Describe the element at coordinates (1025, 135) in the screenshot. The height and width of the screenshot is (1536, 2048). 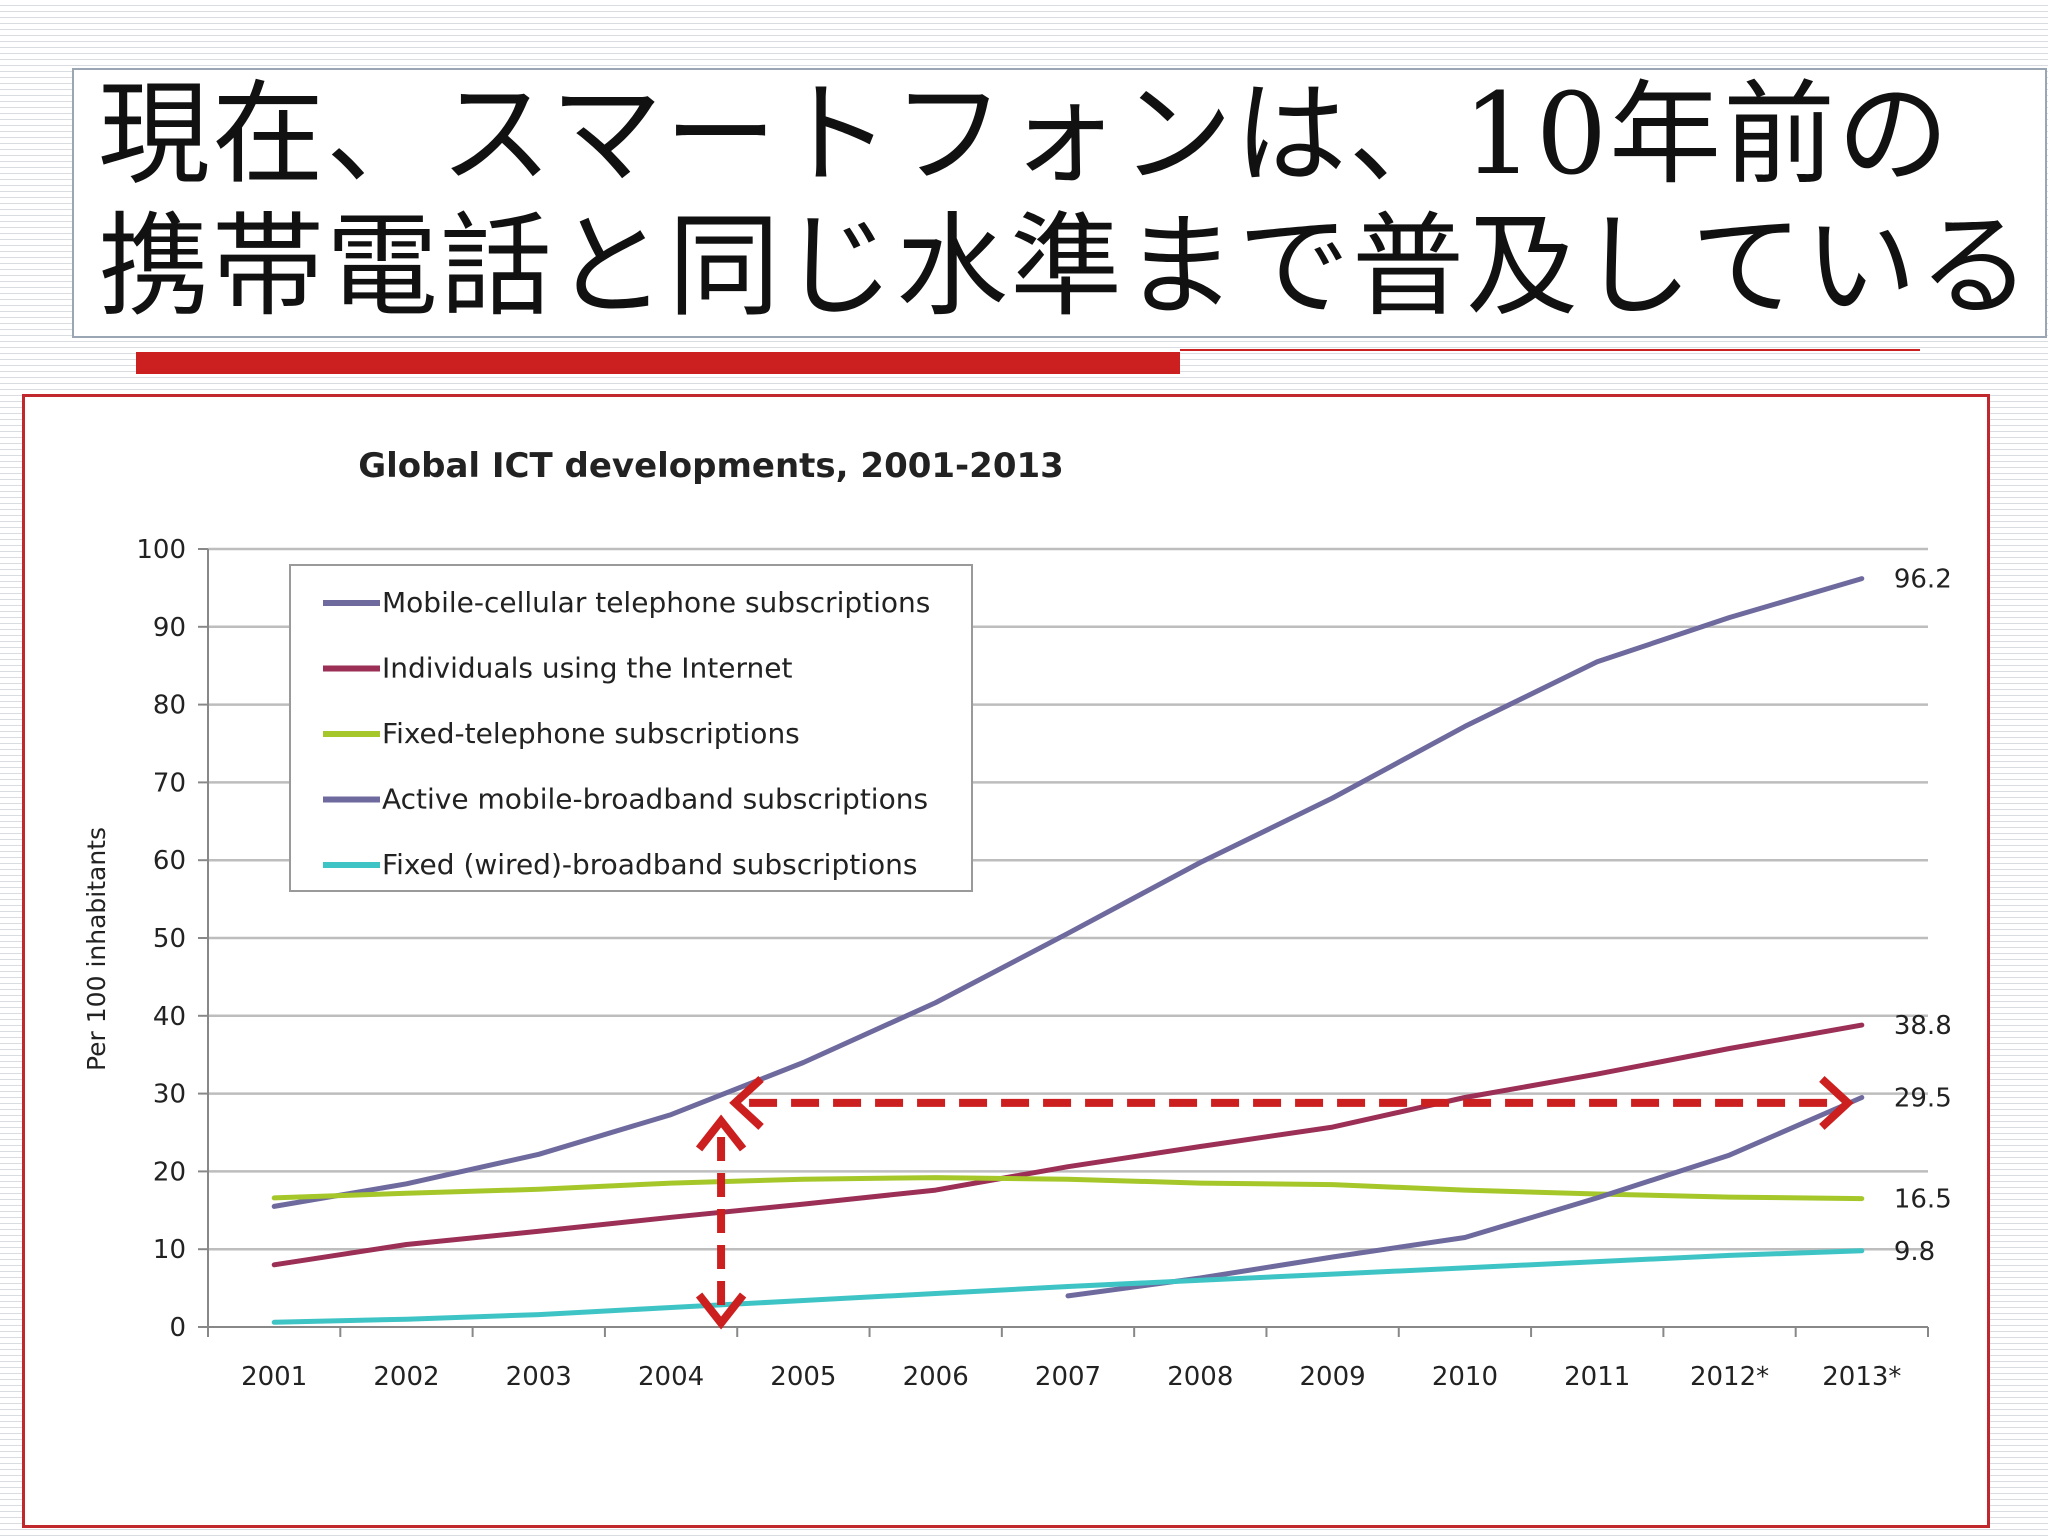
I see `slide-title-line-1: 現在、スマートフォンは、10年前の` at that location.